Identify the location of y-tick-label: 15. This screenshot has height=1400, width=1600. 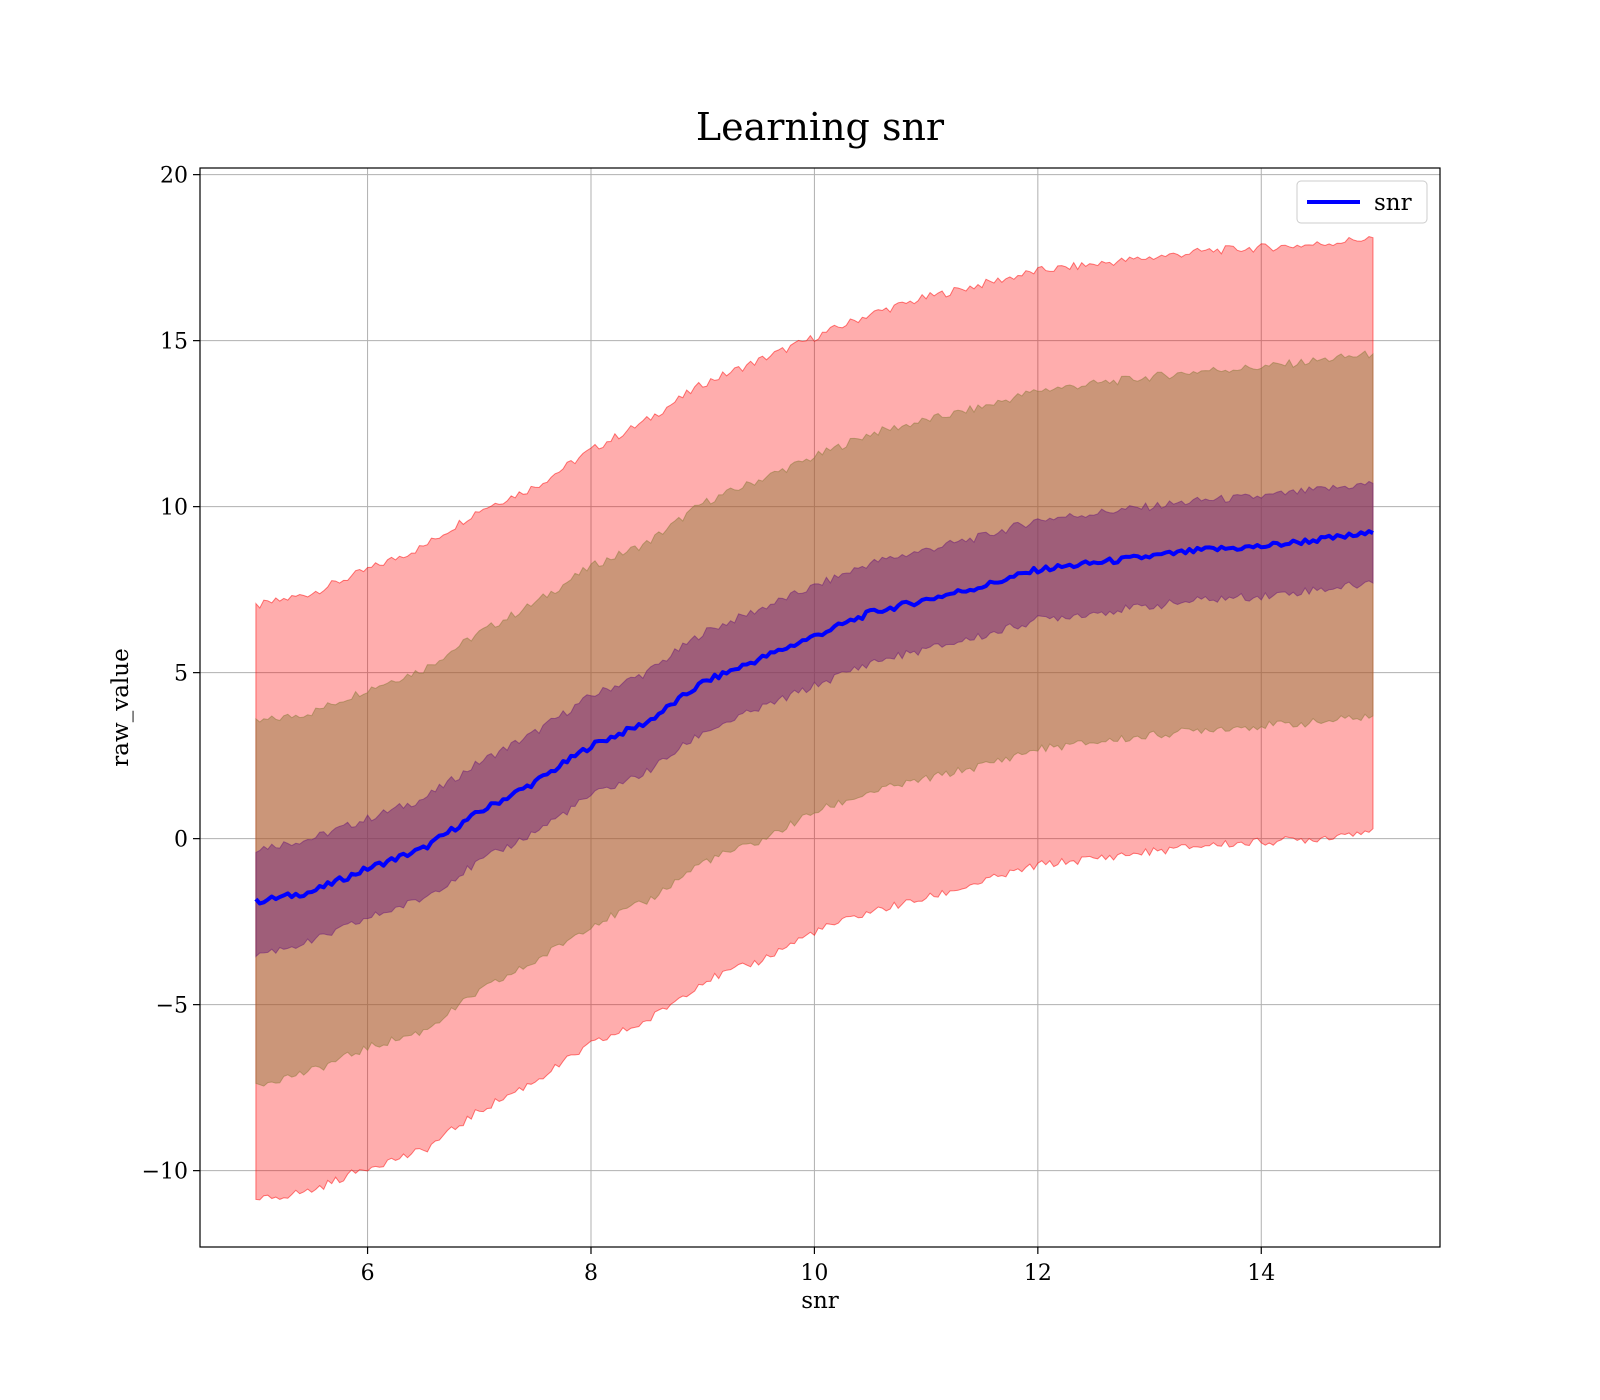
(174, 342).